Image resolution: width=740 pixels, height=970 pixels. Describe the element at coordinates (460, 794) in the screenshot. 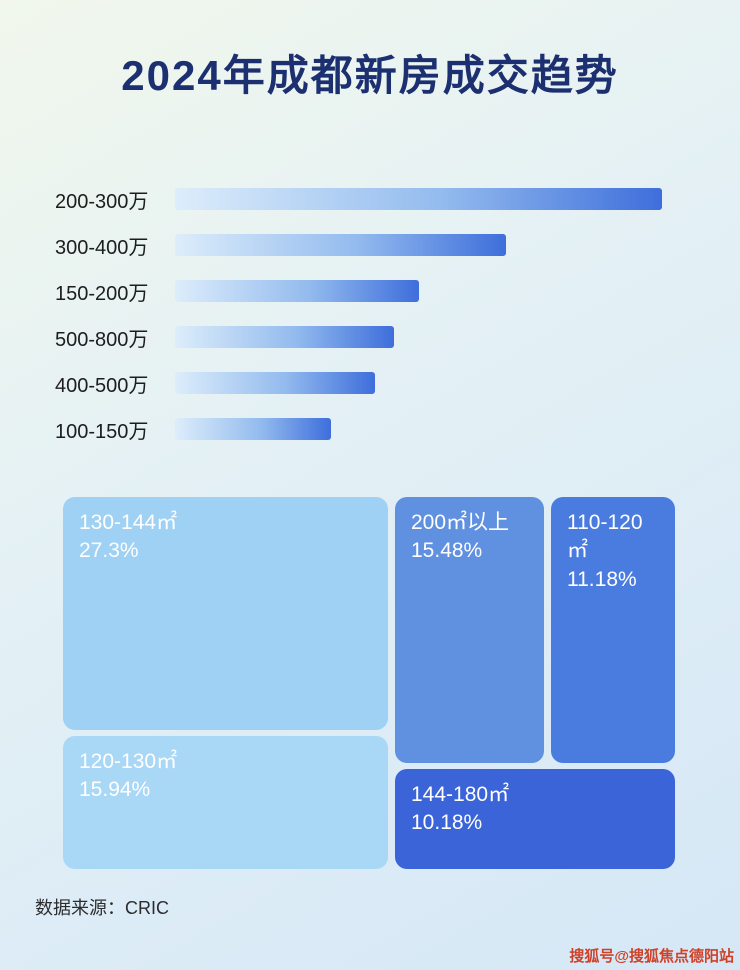

I see `tile-label: 144-180㎡` at that location.